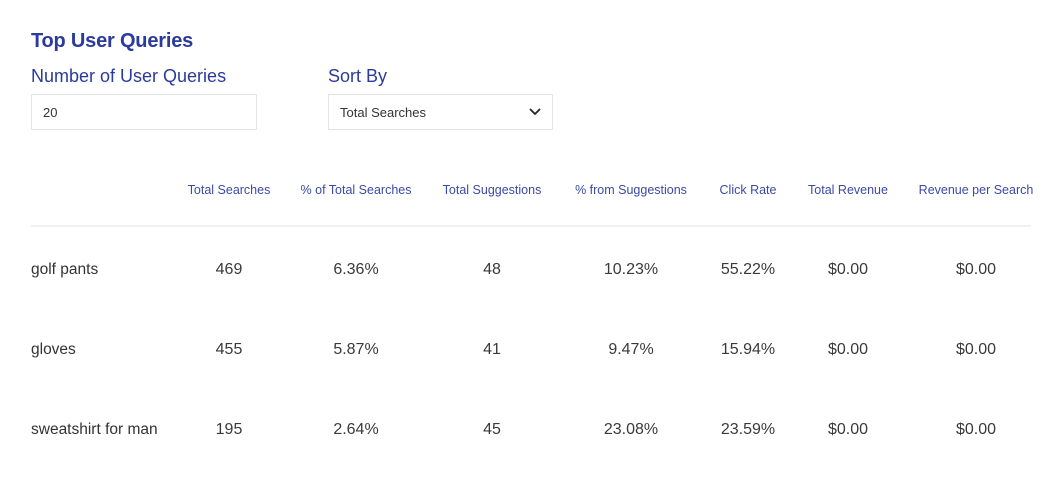  Describe the element at coordinates (631, 429) in the screenshot. I see `cell-pct-from-suggestions: 23.08%` at that location.